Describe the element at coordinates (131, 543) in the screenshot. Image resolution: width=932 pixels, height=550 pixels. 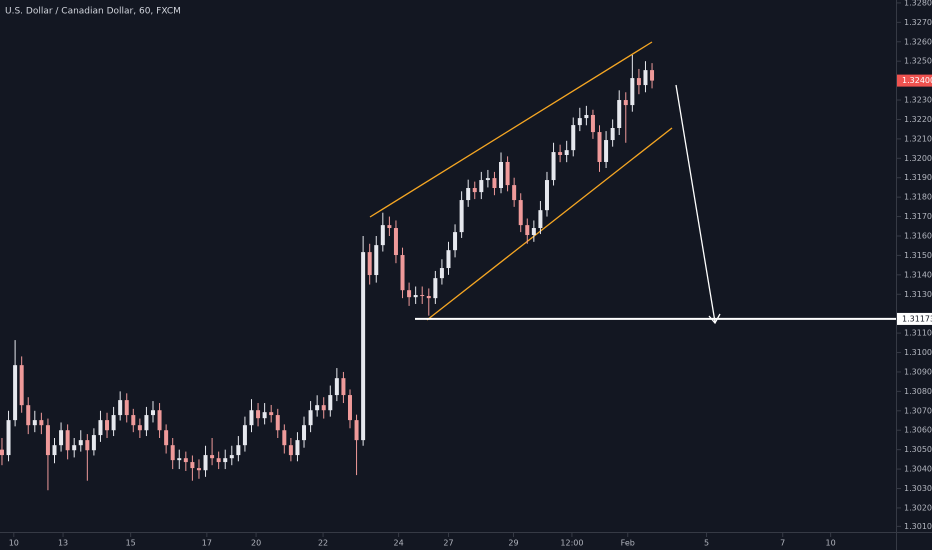
I see `x-tick-label: 15` at that location.